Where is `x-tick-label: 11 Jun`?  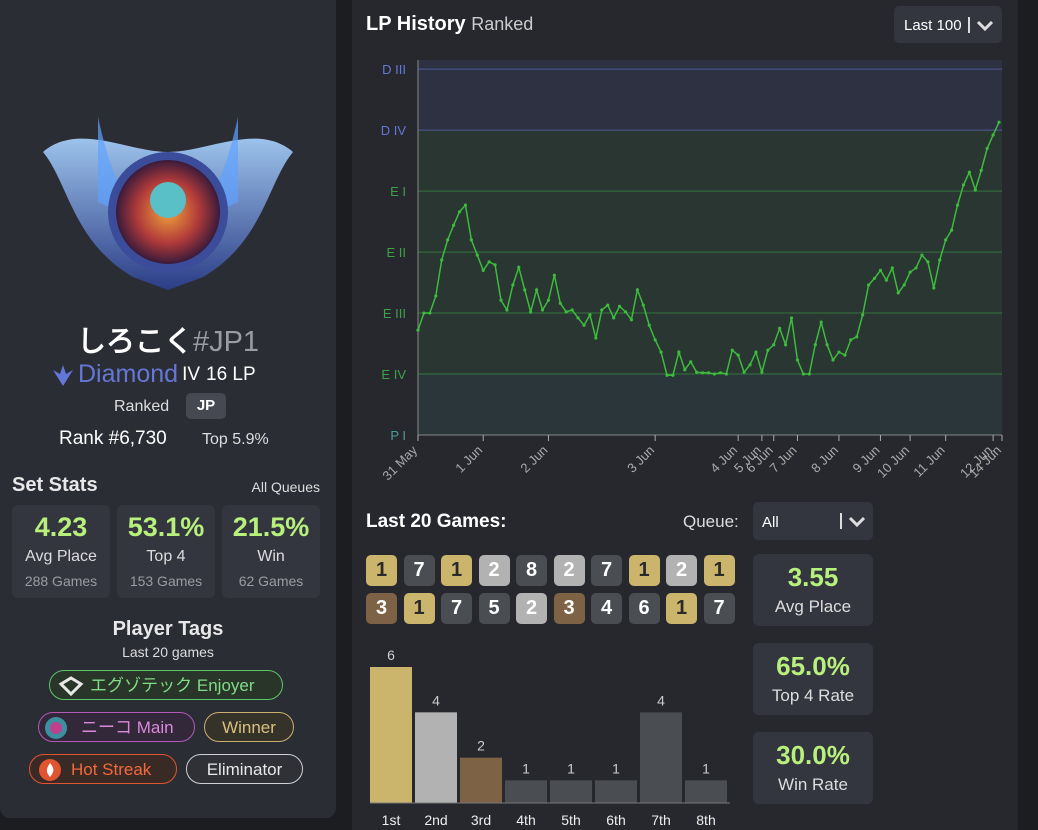 x-tick-label: 11 Jun is located at coordinates (929, 462).